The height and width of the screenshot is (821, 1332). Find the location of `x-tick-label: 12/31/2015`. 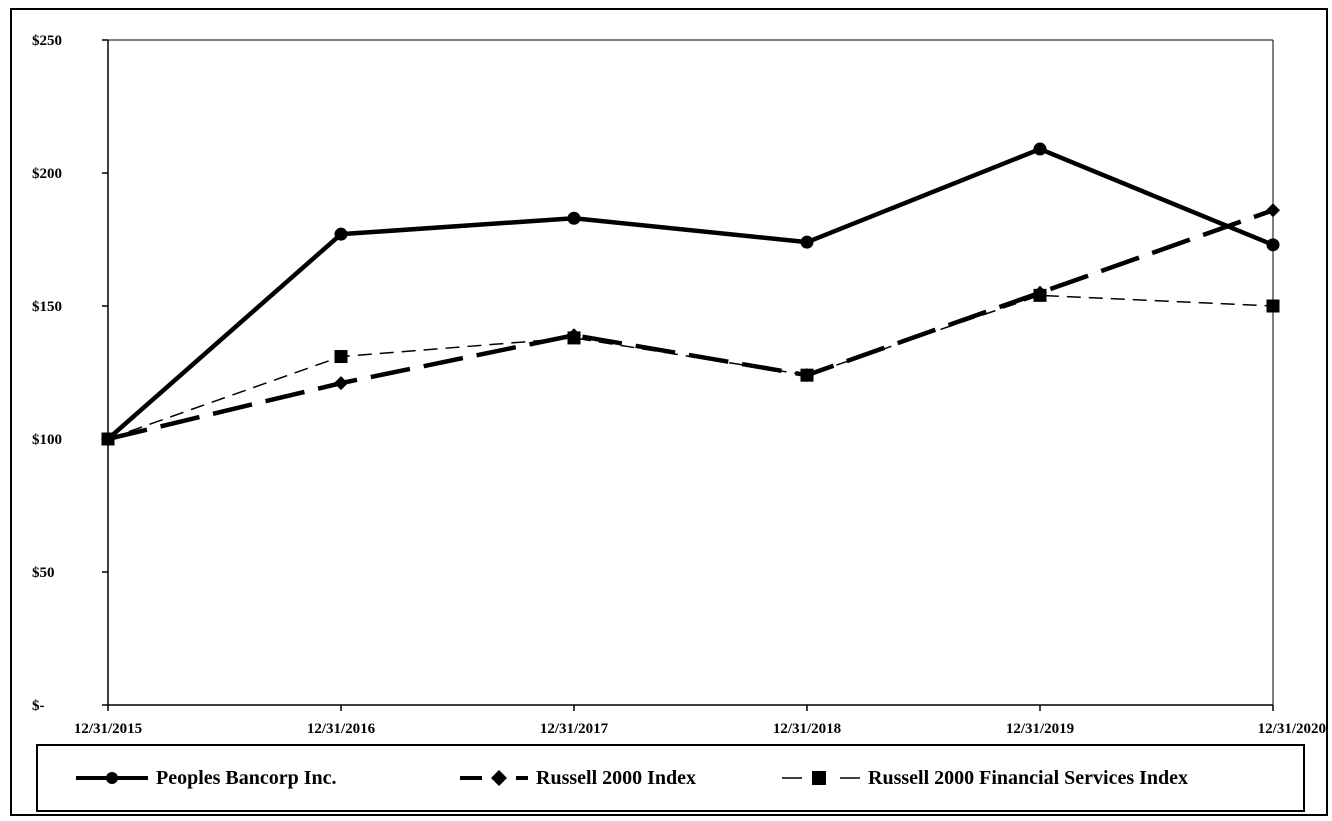

x-tick-label: 12/31/2015 is located at coordinates (108, 729).